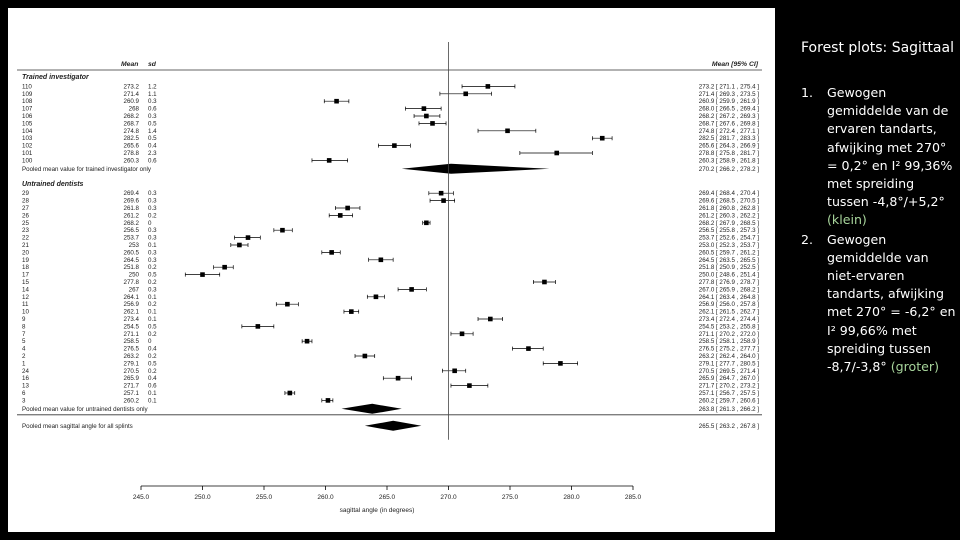 This screenshot has height=540, width=960. Describe the element at coordinates (132, 334) in the screenshot. I see `row-mean: 271.1` at that location.